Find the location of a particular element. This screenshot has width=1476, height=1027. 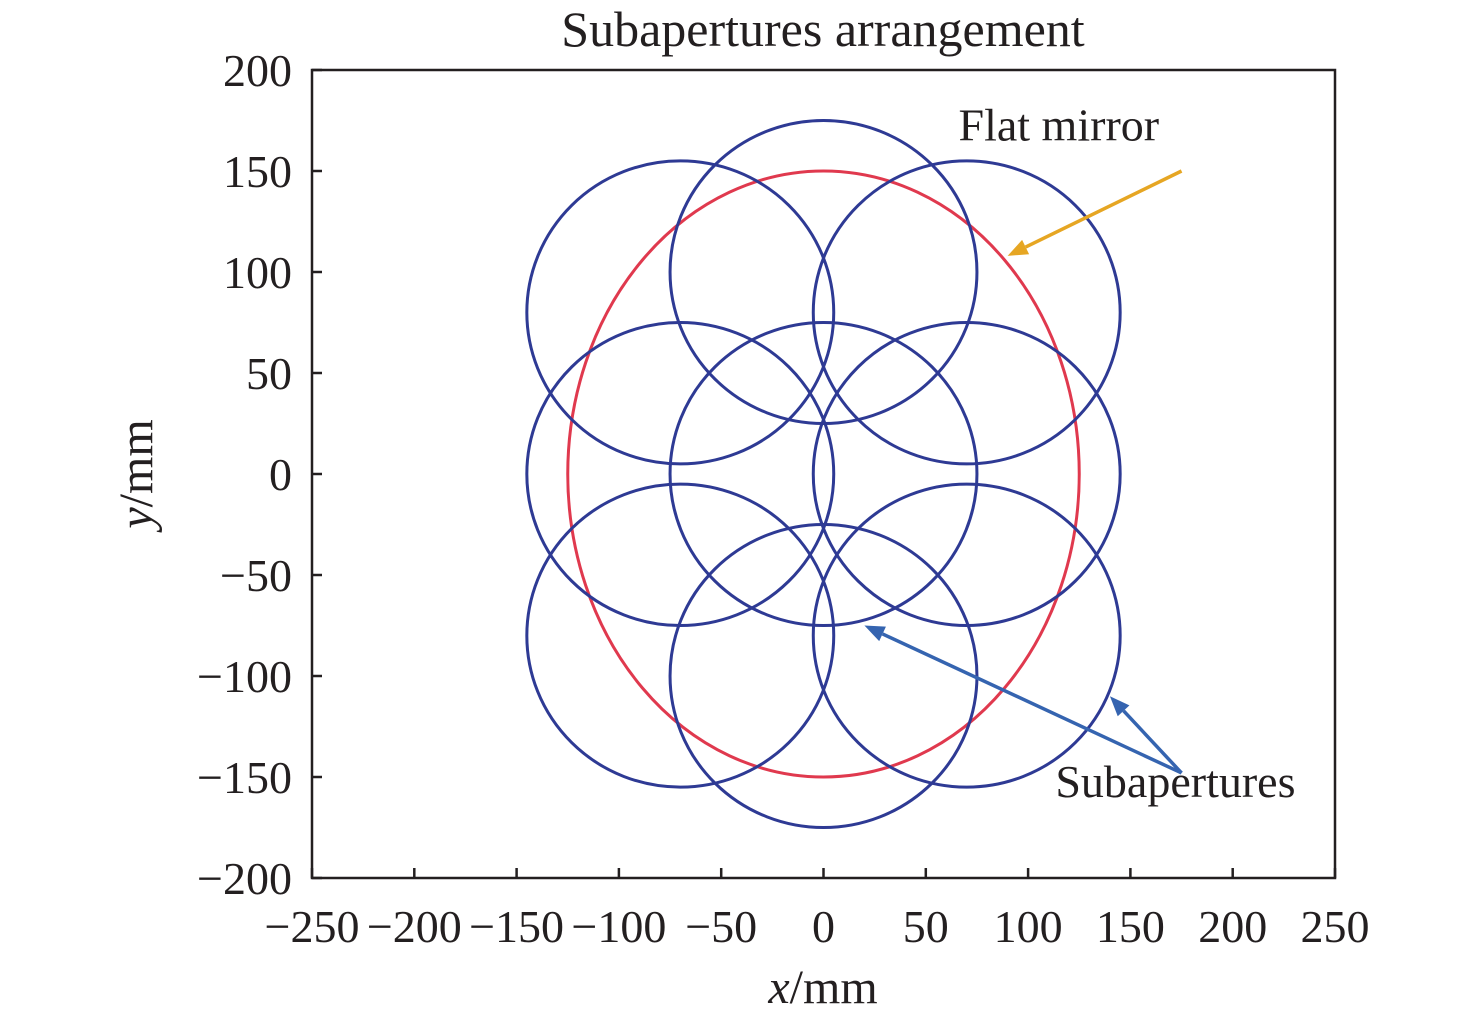

x-tick-label: 150 is located at coordinates (1130, 926).